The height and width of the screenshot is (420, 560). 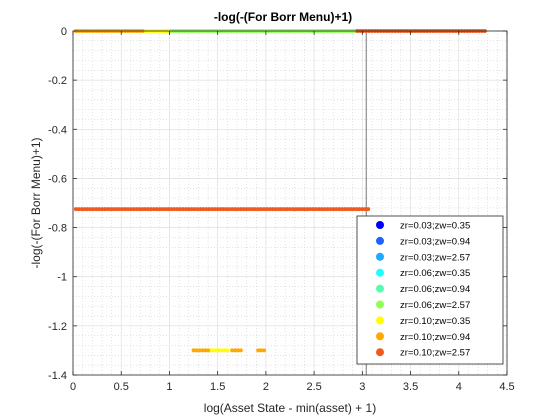 I want to click on x-tick-label: 4.5, so click(x=506, y=387).